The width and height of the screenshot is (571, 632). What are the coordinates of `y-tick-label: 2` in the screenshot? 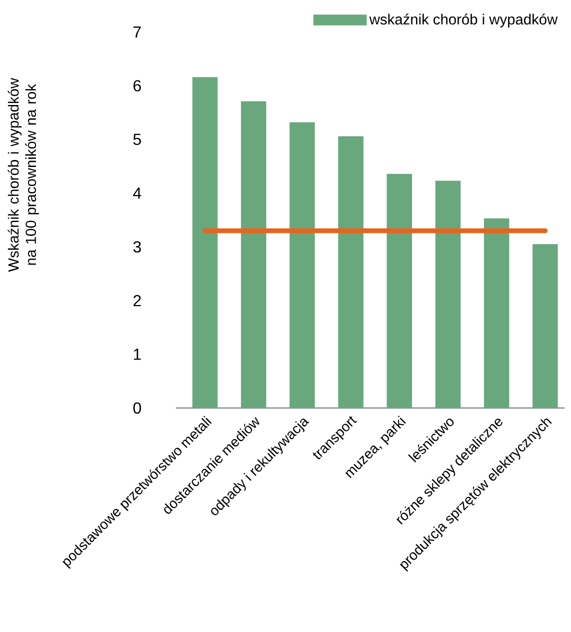 It's located at (137, 300).